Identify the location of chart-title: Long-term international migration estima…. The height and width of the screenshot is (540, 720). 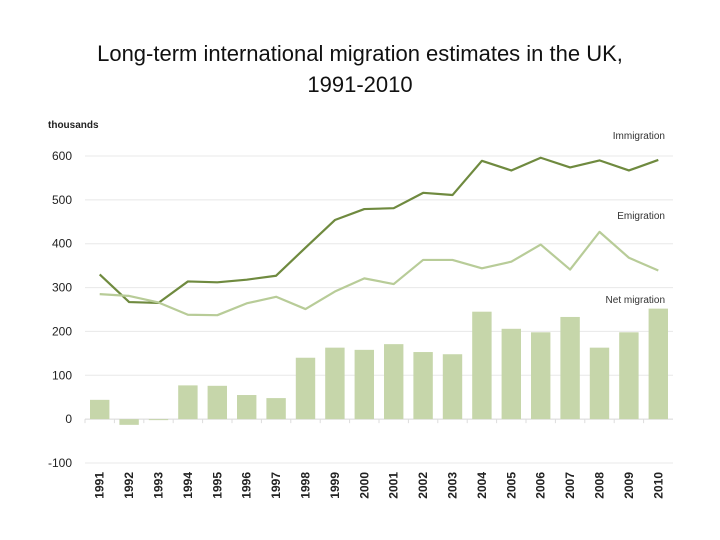
(360, 69).